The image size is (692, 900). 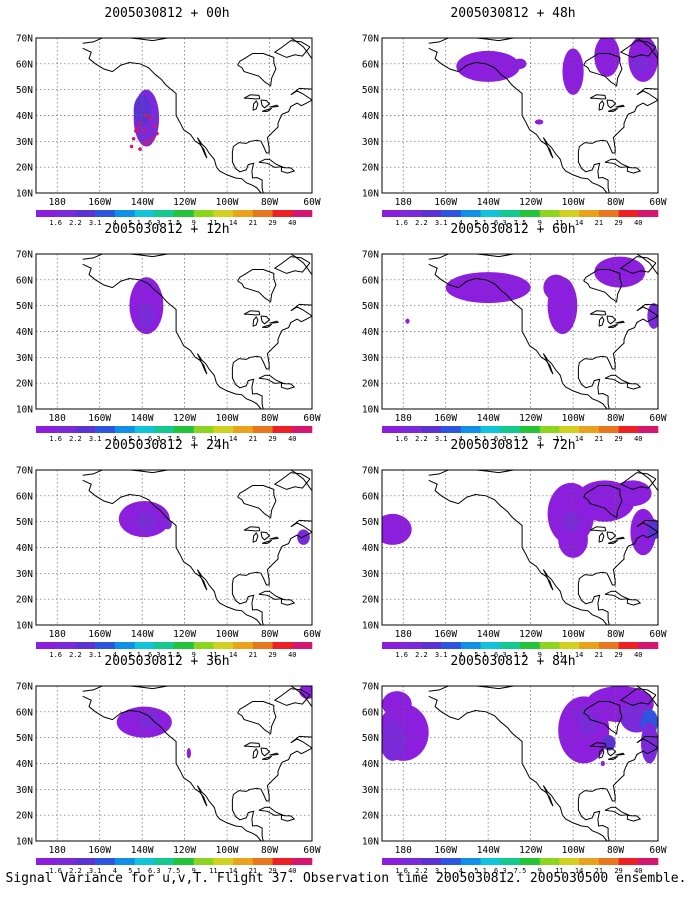 What do you see at coordinates (24, 626) in the screenshot?
I see `lat-label: 10N` at bounding box center [24, 626].